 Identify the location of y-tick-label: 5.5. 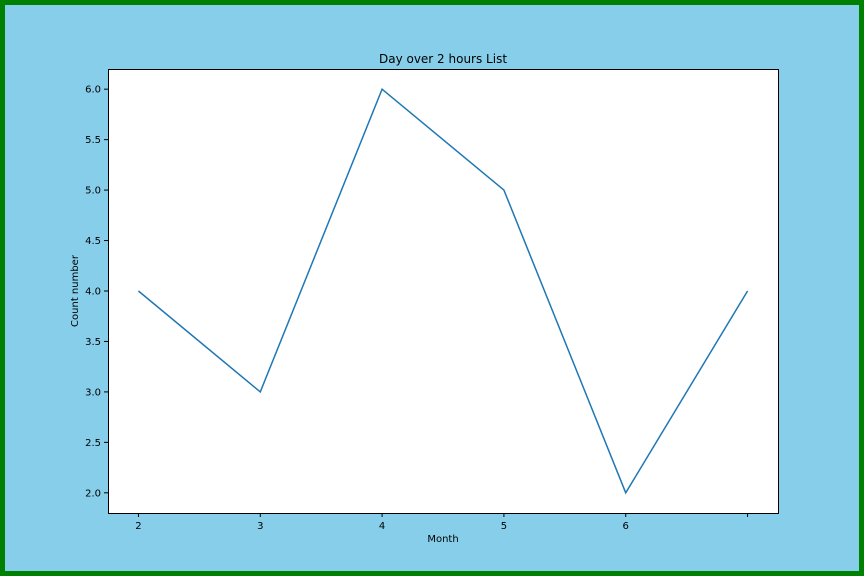
(93, 140).